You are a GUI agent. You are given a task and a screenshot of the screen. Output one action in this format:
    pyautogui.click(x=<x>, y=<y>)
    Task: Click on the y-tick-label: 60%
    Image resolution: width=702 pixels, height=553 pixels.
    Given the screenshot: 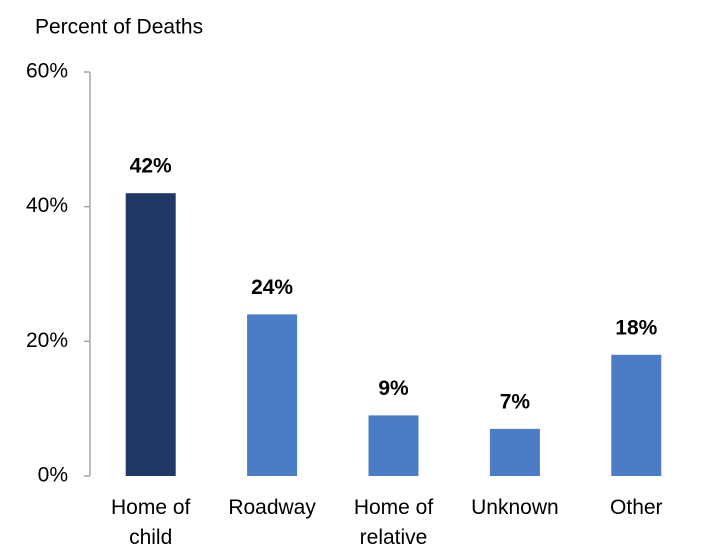 What is the action you would take?
    pyautogui.click(x=47, y=71)
    